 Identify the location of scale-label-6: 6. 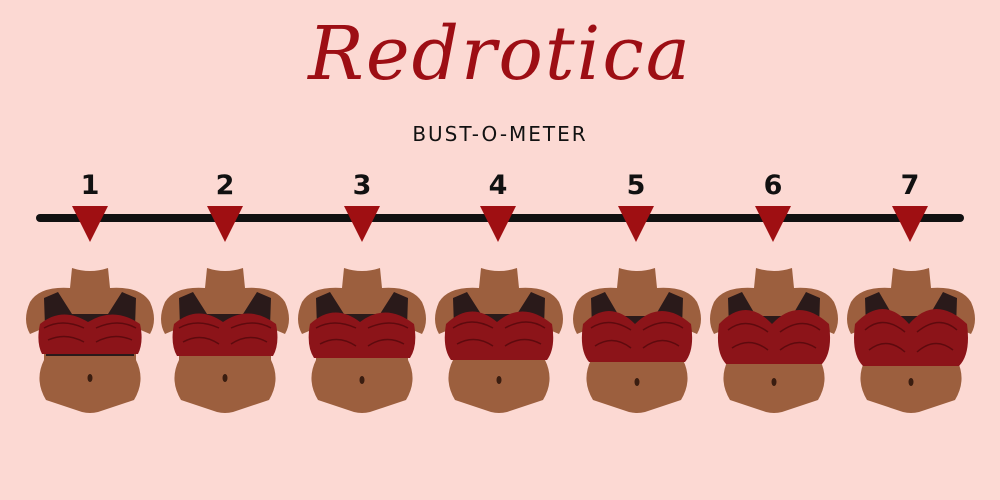
(773, 185).